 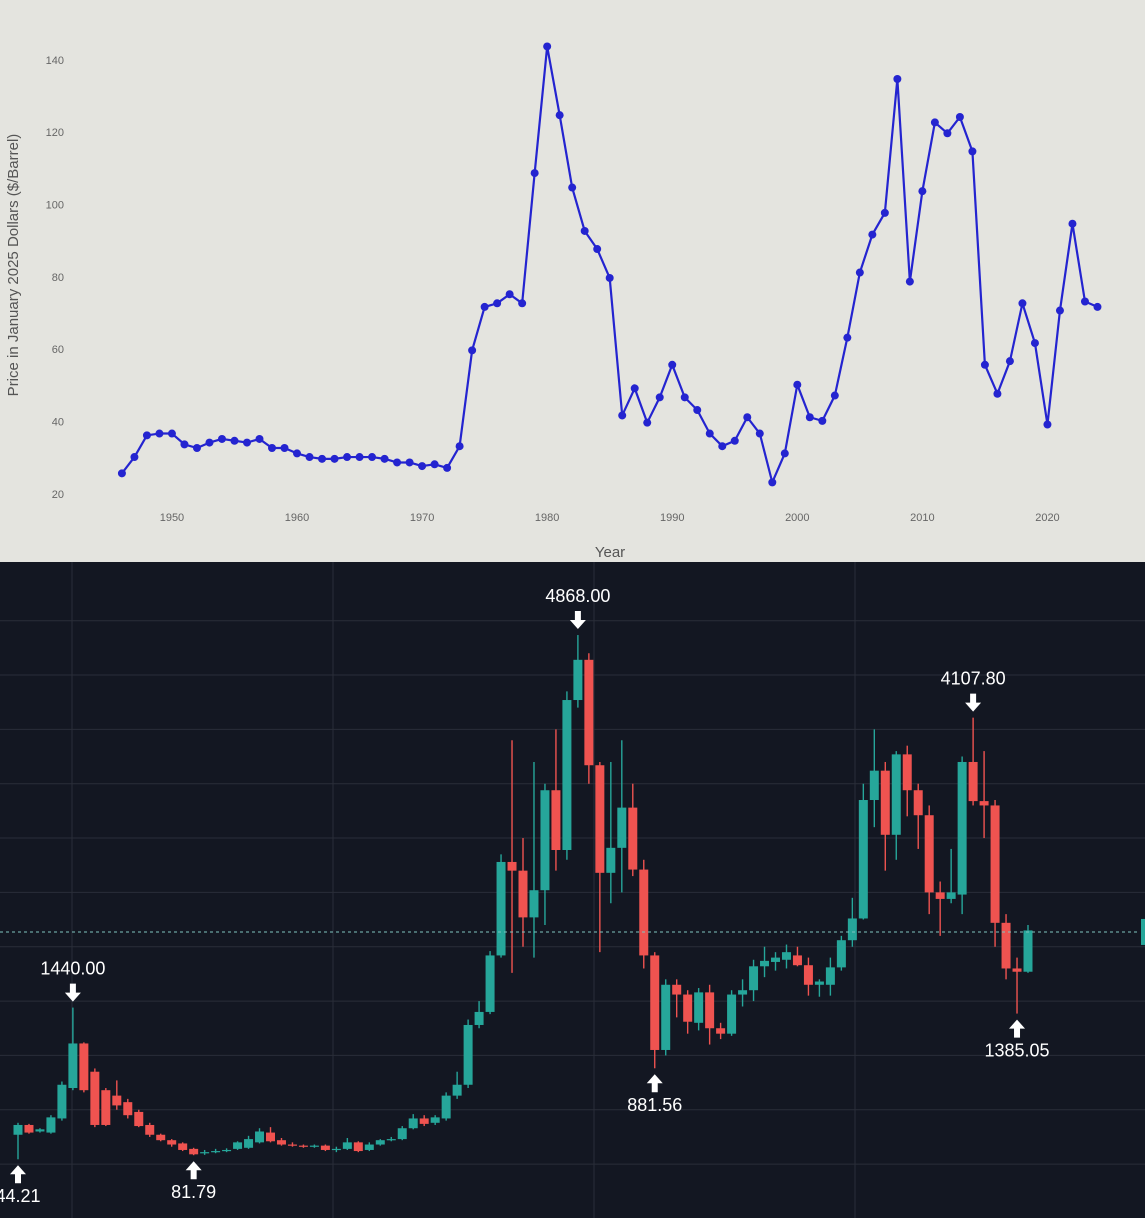 What do you see at coordinates (58, 423) in the screenshot?
I see `y-tick-label: 40` at bounding box center [58, 423].